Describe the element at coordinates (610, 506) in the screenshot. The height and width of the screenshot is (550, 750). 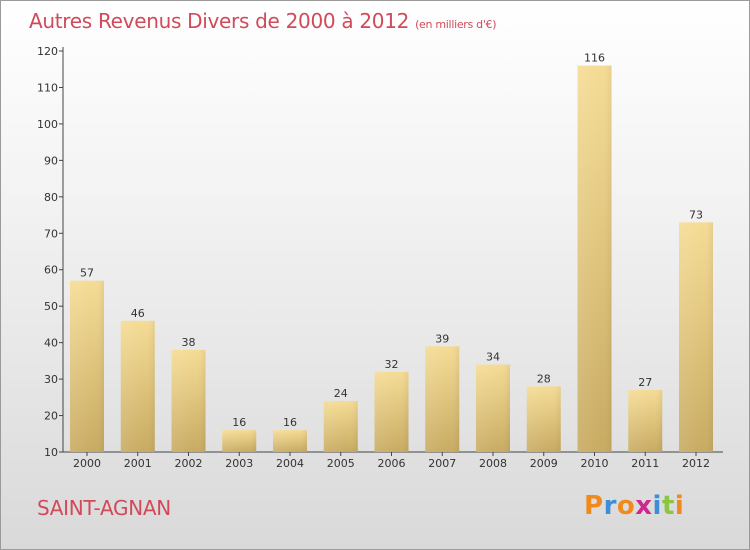
I see `logo-letter: r` at that location.